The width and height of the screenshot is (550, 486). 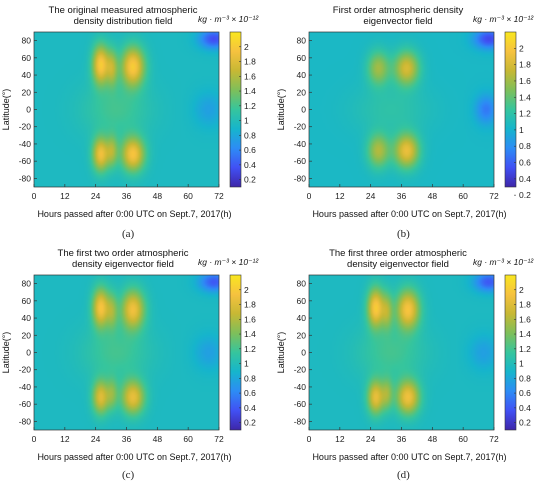 I want to click on chart-title-line-2: eigenvector field, so click(x=398, y=21).